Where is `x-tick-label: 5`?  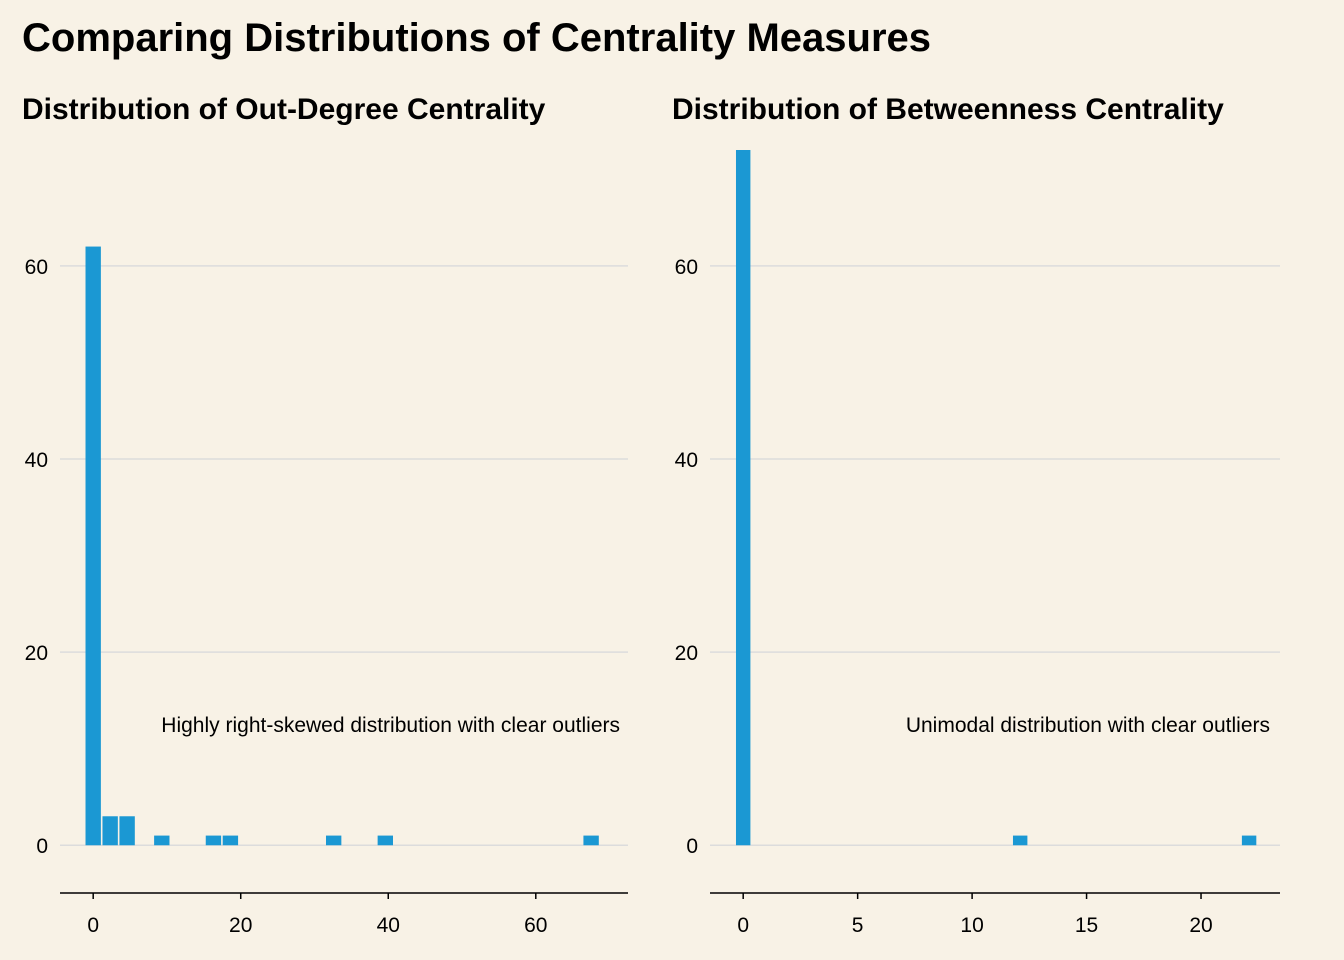 x-tick-label: 5 is located at coordinates (858, 925).